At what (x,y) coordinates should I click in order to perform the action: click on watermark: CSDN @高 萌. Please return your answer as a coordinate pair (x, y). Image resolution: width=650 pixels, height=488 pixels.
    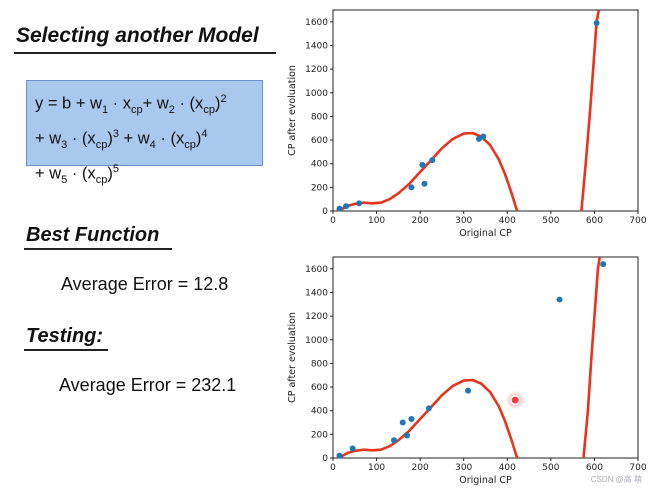
    Looking at the image, I should click on (616, 479).